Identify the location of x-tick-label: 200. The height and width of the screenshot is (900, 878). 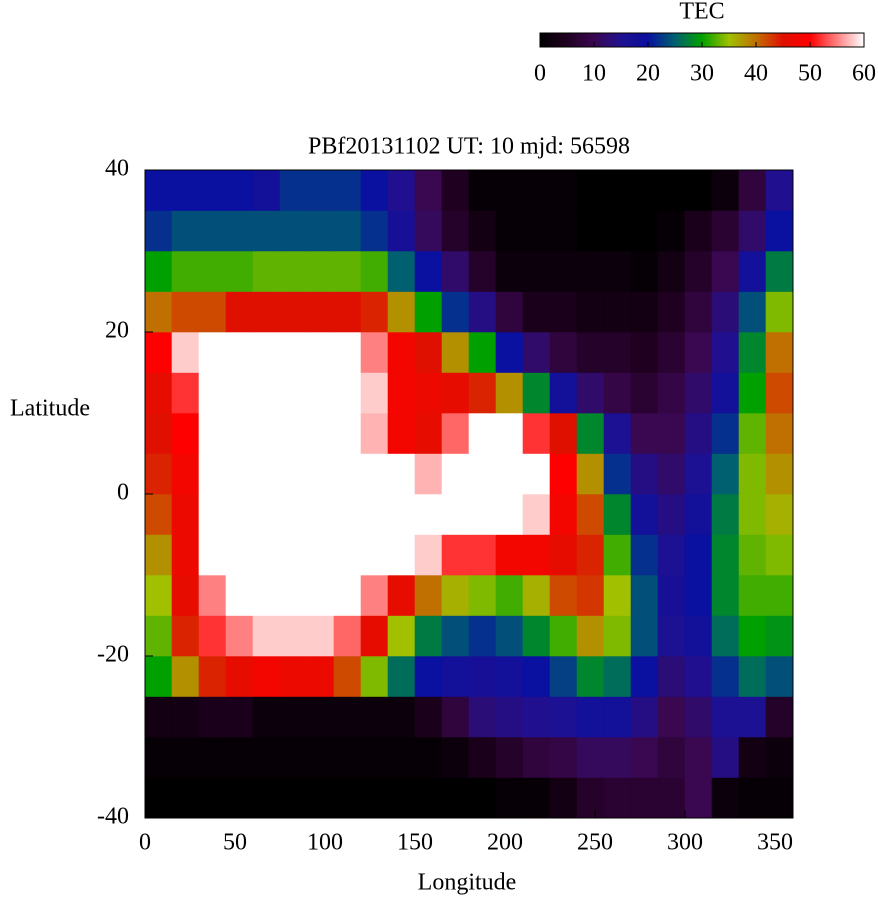
(505, 843).